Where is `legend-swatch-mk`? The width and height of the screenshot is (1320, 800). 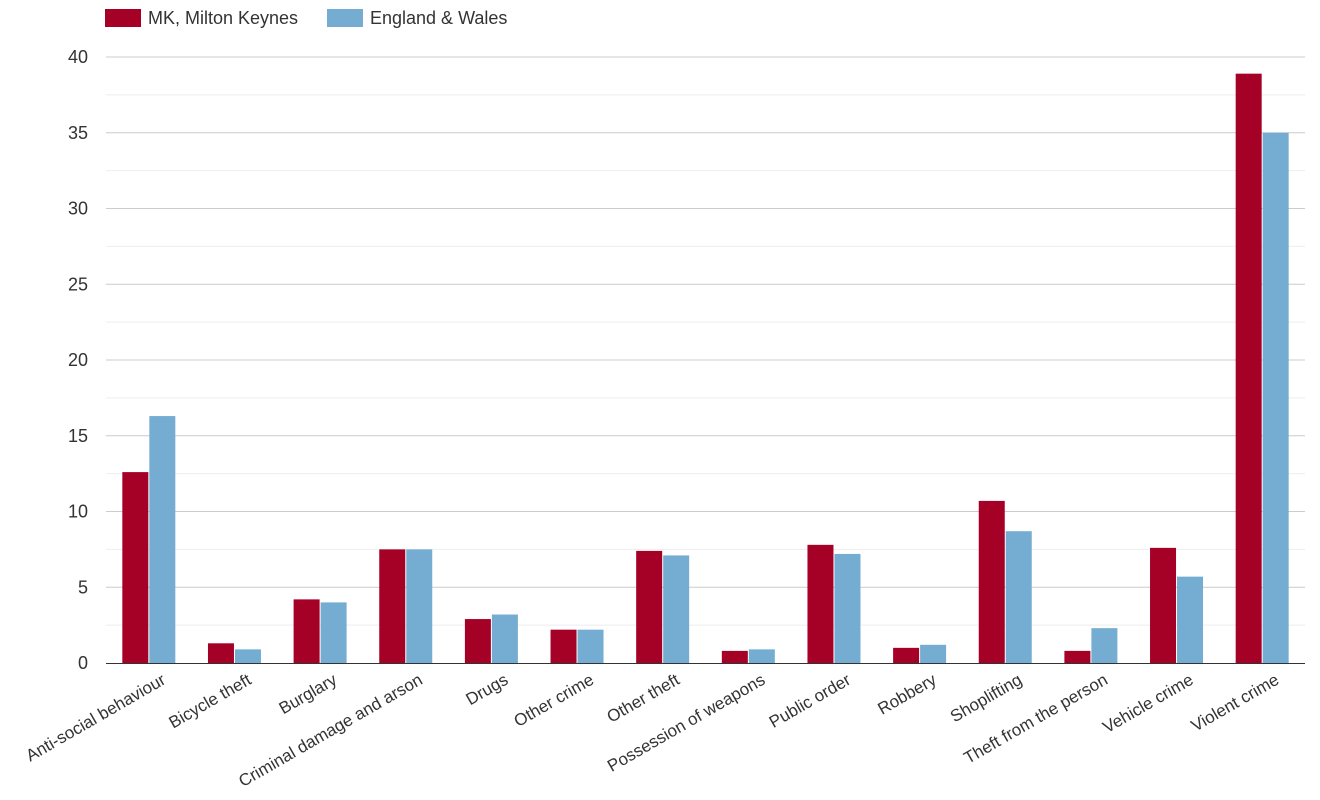
legend-swatch-mk is located at coordinates (123, 18).